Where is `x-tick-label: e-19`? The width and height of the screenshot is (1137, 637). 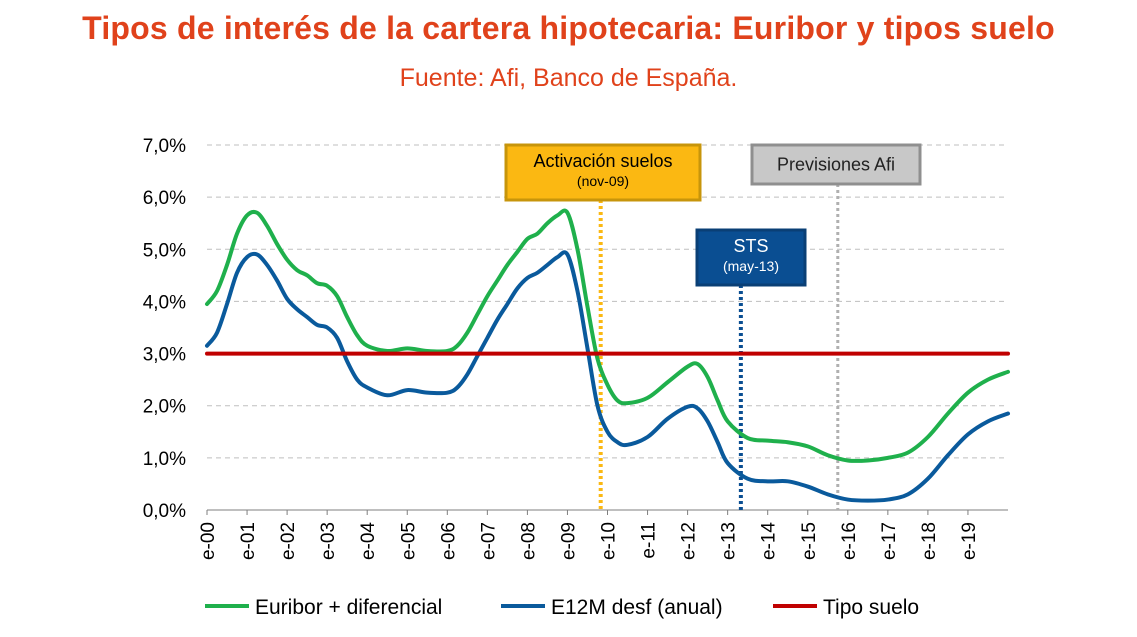 x-tick-label: e-19 is located at coordinates (969, 541).